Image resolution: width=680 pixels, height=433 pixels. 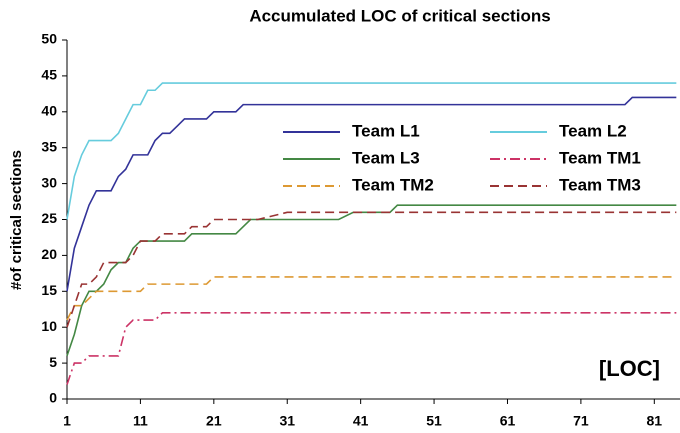 What do you see at coordinates (399, 15) in the screenshot?
I see `chart-title: Accumulated LOC of critical sections` at bounding box center [399, 15].